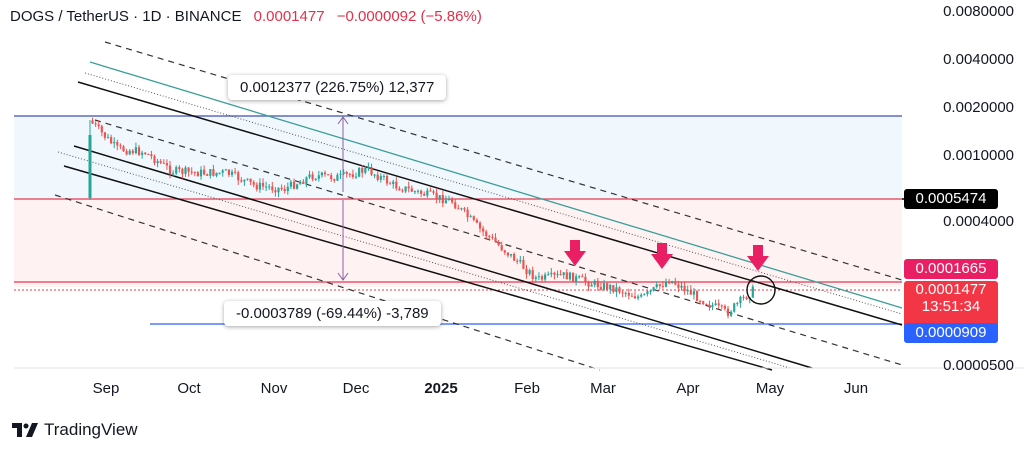 The height and width of the screenshot is (453, 1024). What do you see at coordinates (289, 16) in the screenshot?
I see `last-price-value: 0.0001477` at bounding box center [289, 16].